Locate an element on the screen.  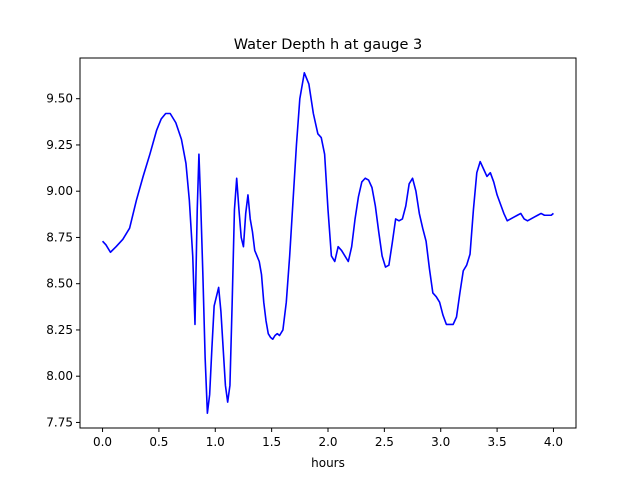
x-tick-label: 2.5 is located at coordinates (384, 442).